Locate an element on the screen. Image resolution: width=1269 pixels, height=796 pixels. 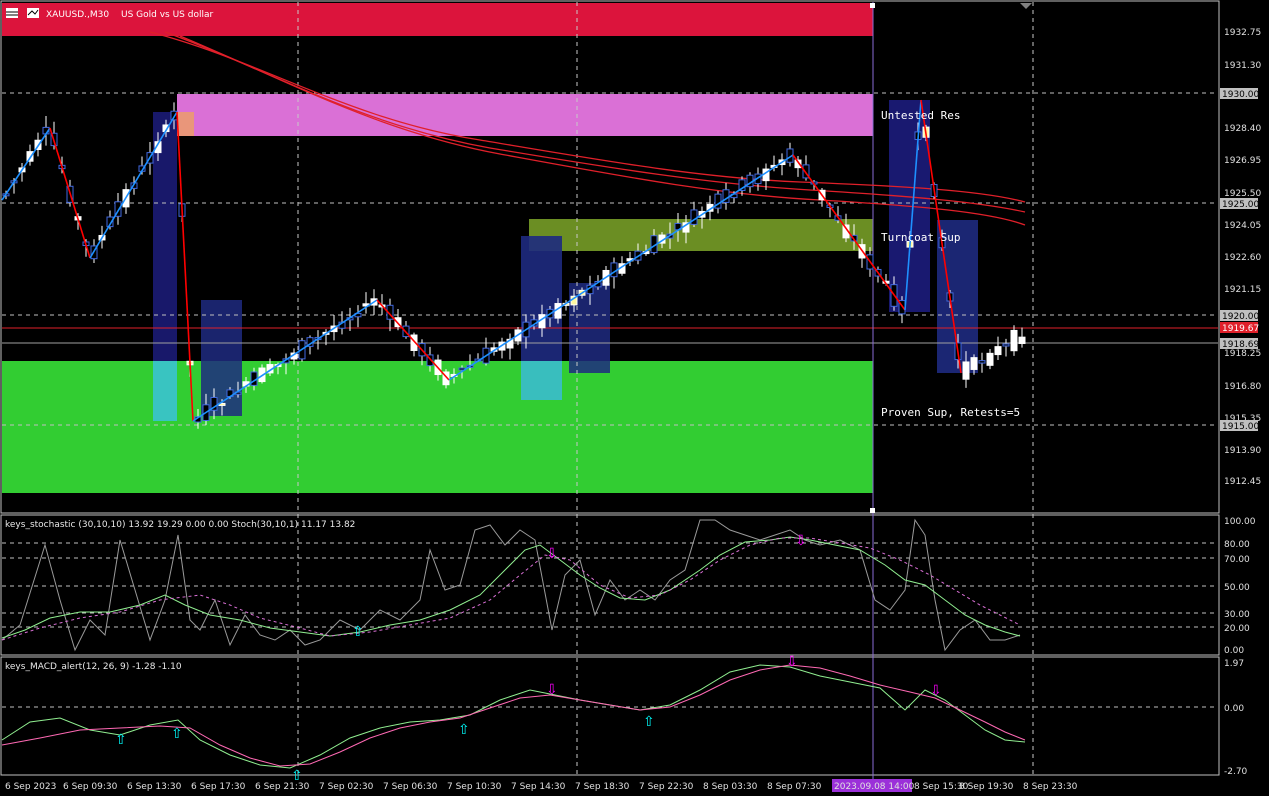
time-label: 8 Sep 23:30 is located at coordinates (1050, 787).